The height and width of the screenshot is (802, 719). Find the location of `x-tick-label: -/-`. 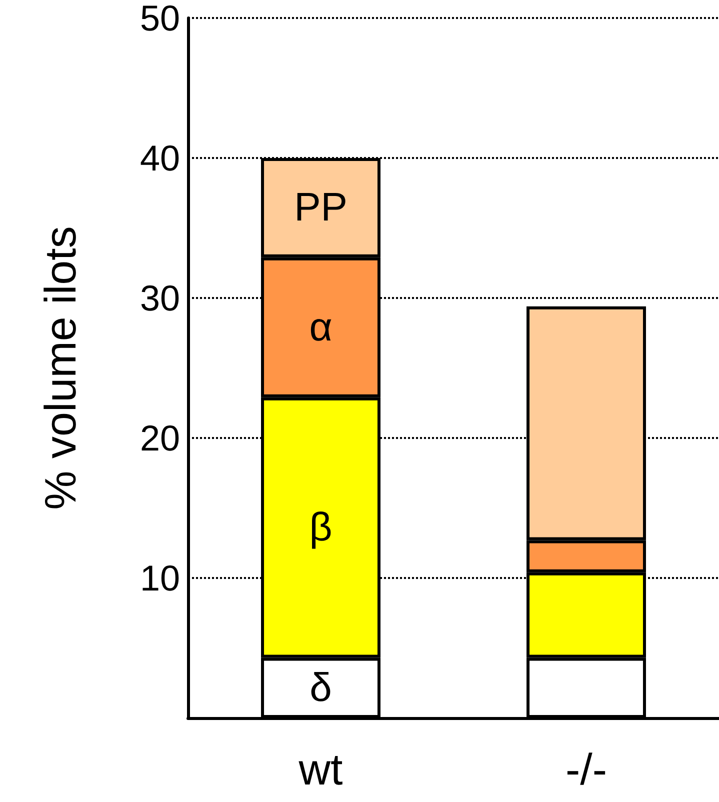

x-tick-label: -/- is located at coordinates (586, 770).